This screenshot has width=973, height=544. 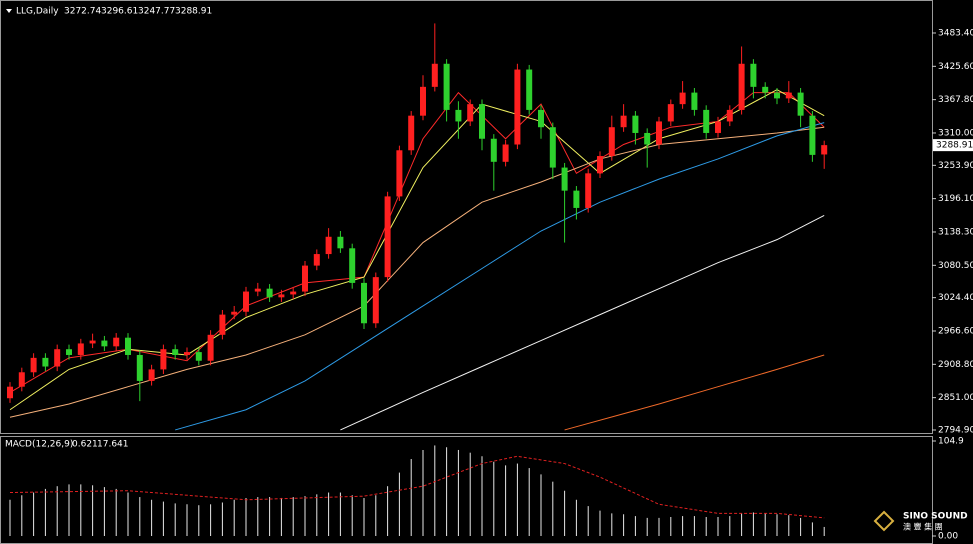 I want to click on y-tick-label: 3024.40, so click(x=955, y=298).